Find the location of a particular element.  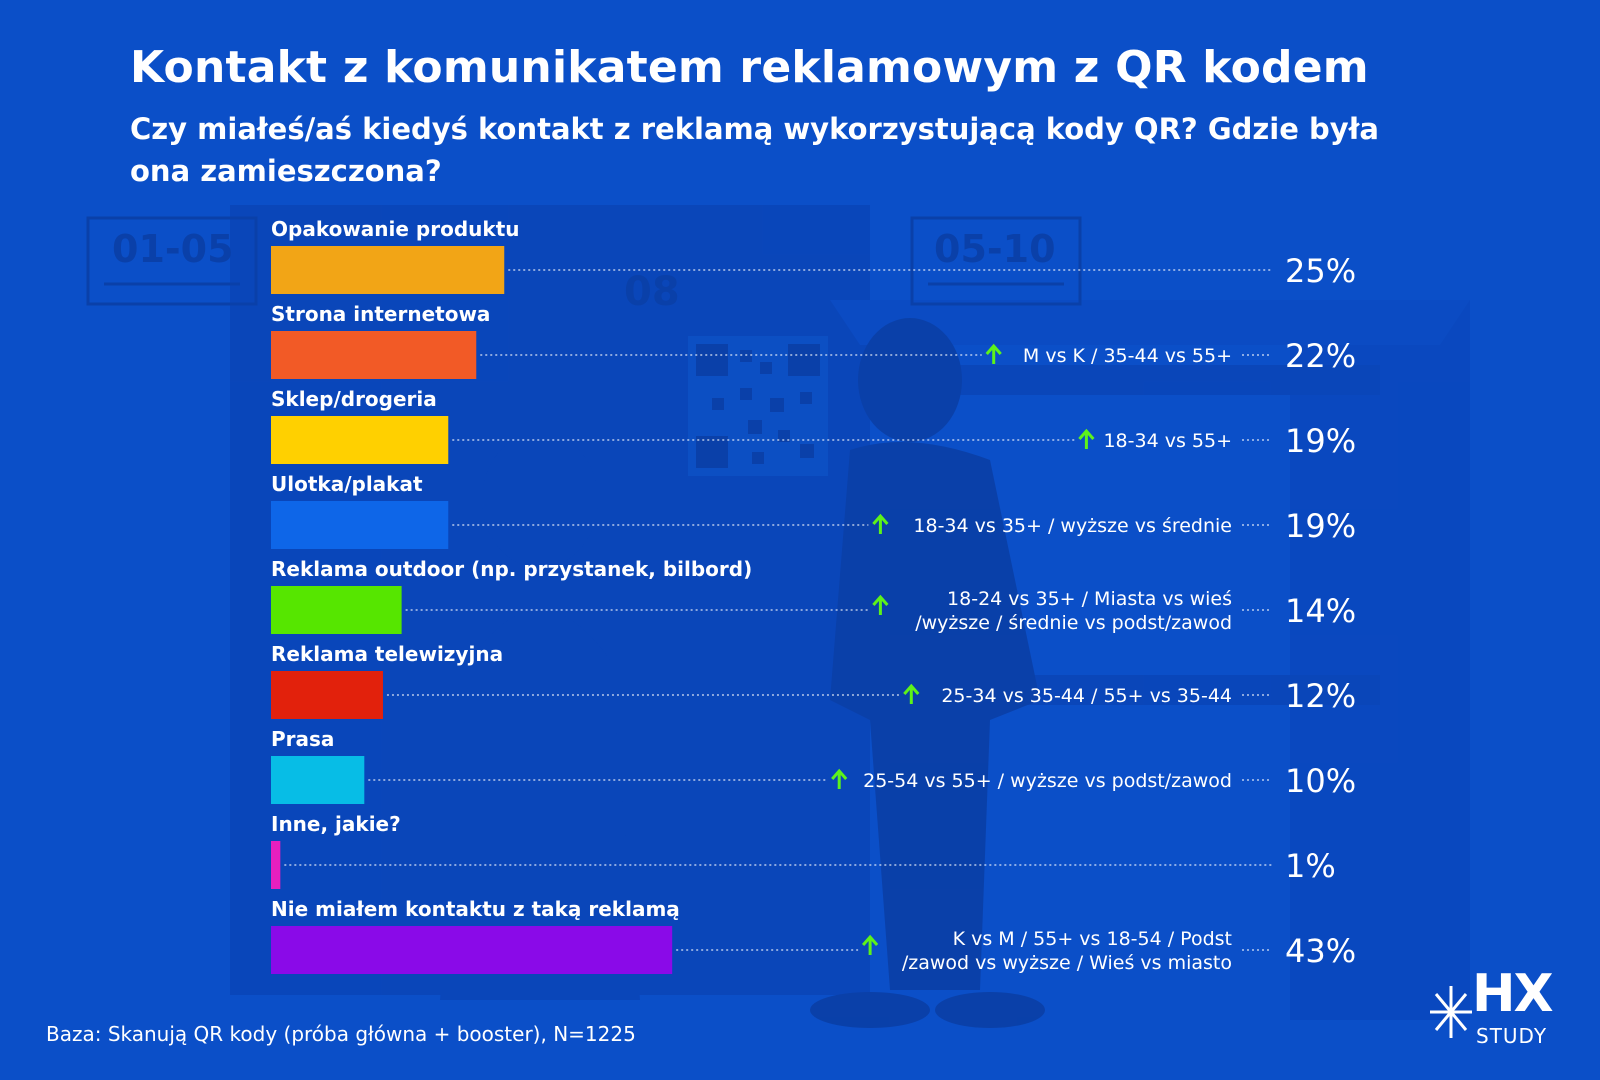

value-label: 12% is located at coordinates (1320, 696).